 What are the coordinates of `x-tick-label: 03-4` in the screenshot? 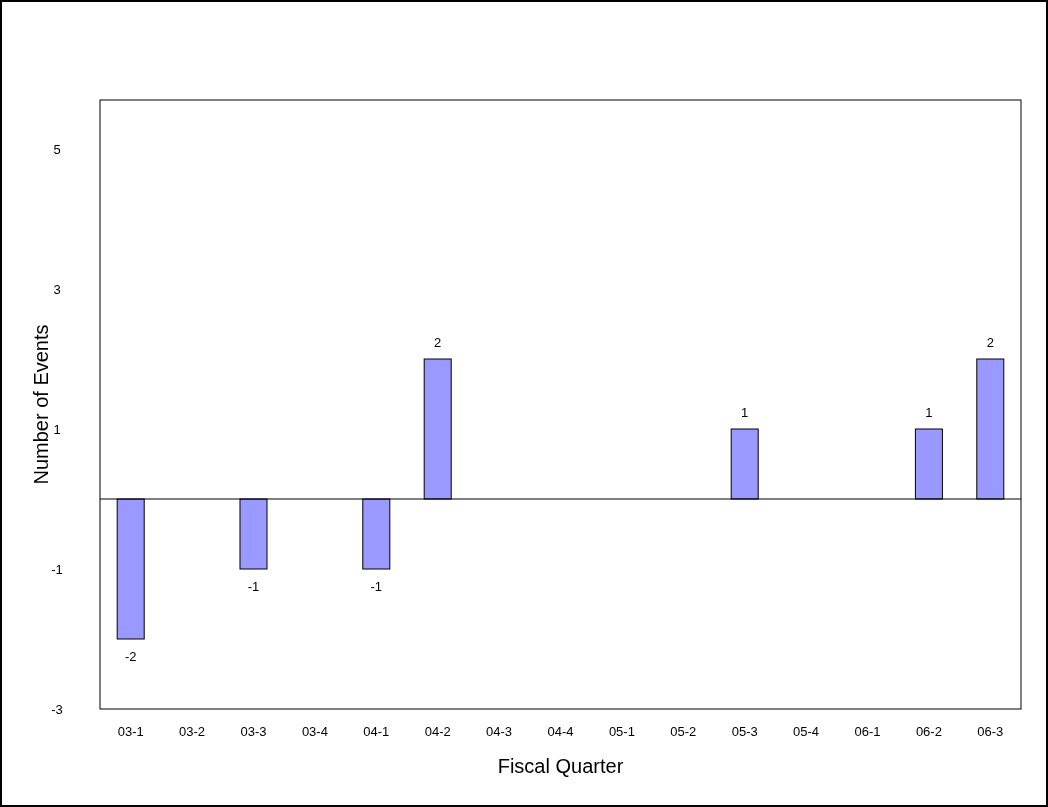 It's located at (314, 731).